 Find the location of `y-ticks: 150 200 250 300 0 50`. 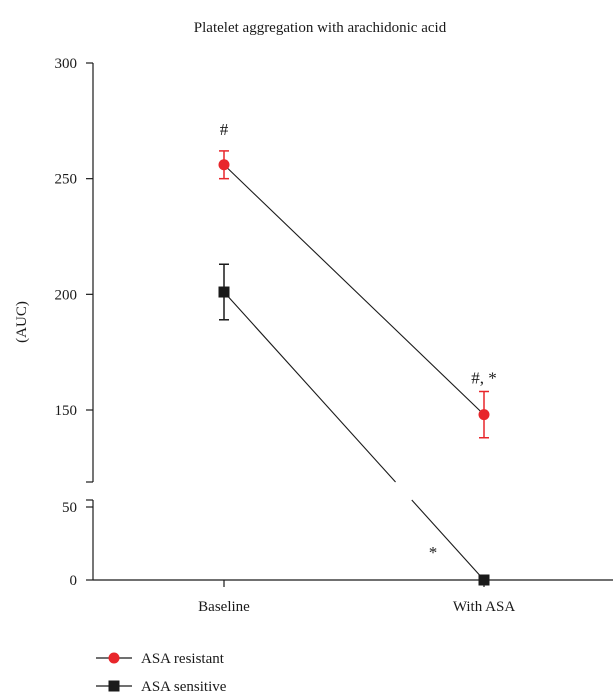

y-ticks: 150 200 250 300 0 50 is located at coordinates (74, 322).